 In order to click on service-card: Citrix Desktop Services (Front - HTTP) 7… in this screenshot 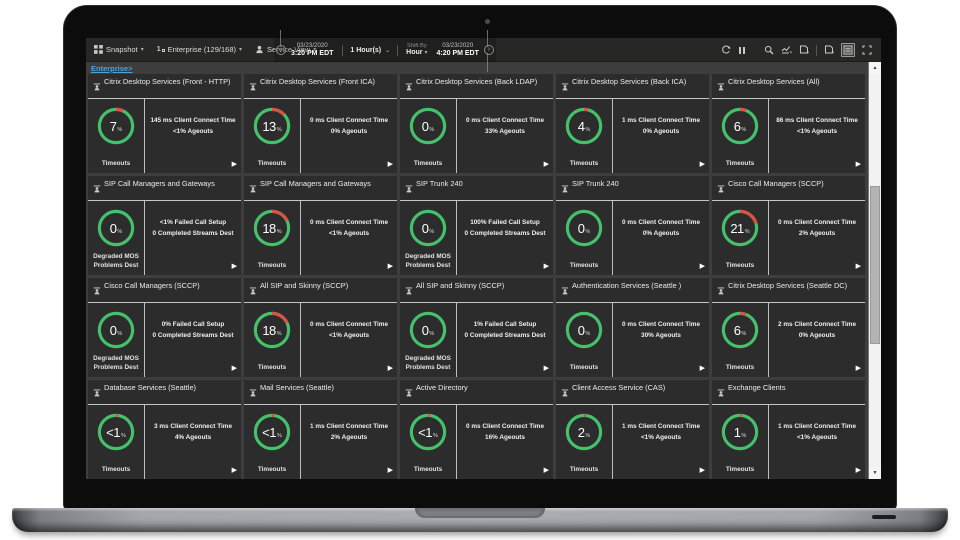, I will do `click(164, 123)`.